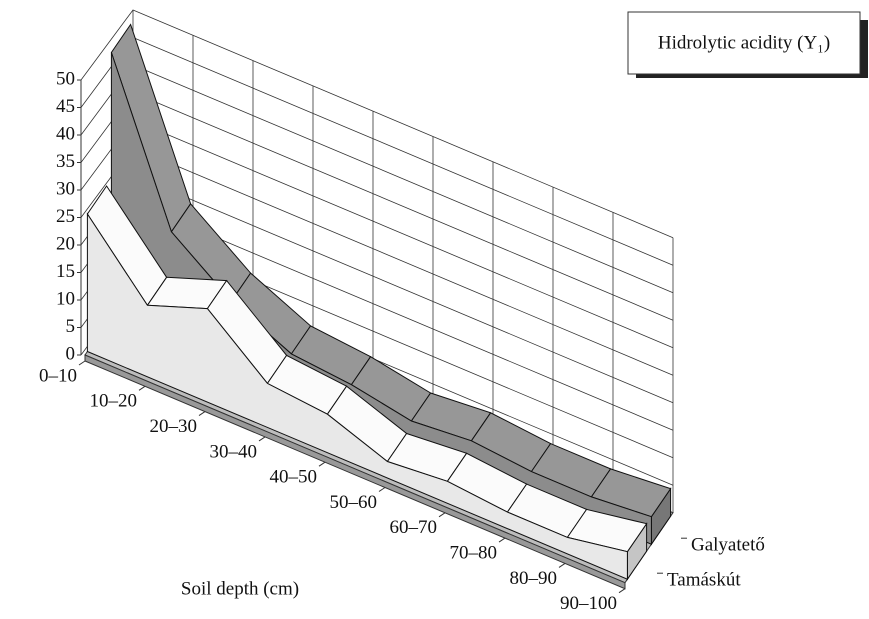 The image size is (869, 619). I want to click on x-tick-label: 50–60, so click(354, 502).